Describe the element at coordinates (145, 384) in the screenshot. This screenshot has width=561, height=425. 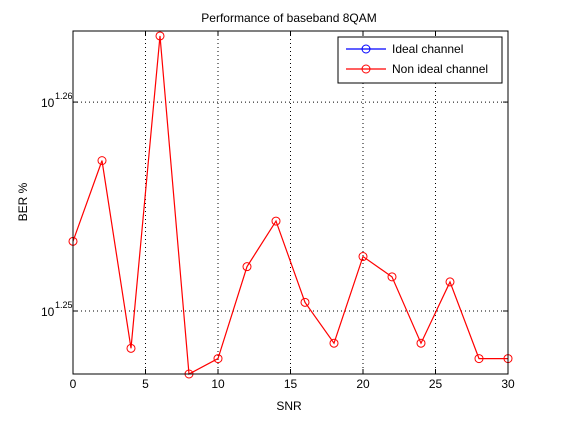
I see `x-tick-label: 5` at that location.